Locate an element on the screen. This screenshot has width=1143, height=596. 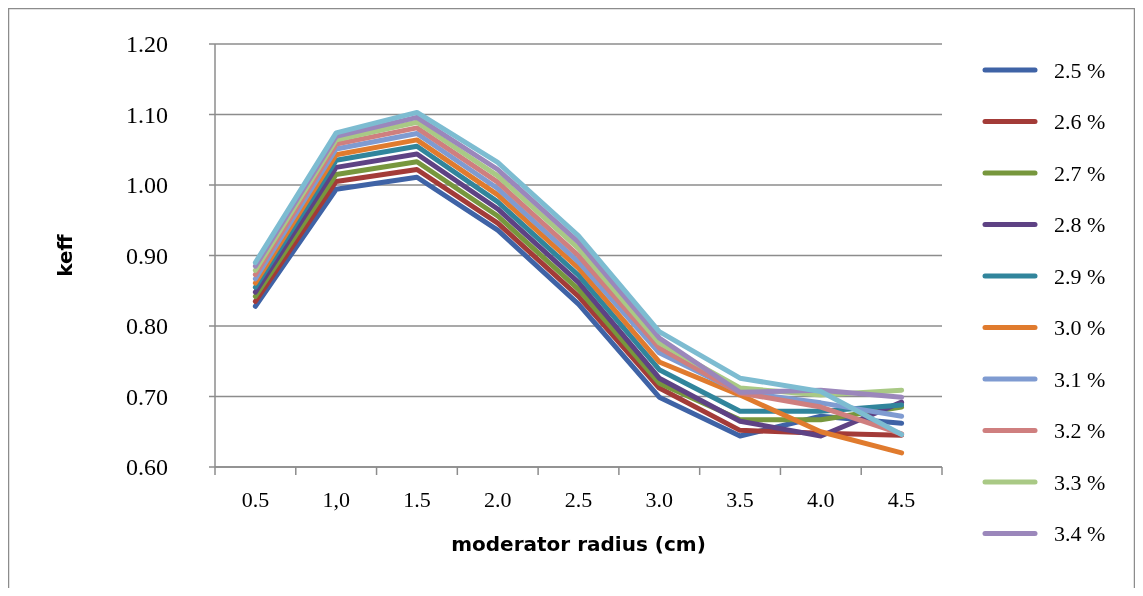
x-axis-title: moderator radius (cm) is located at coordinates (578, 544).